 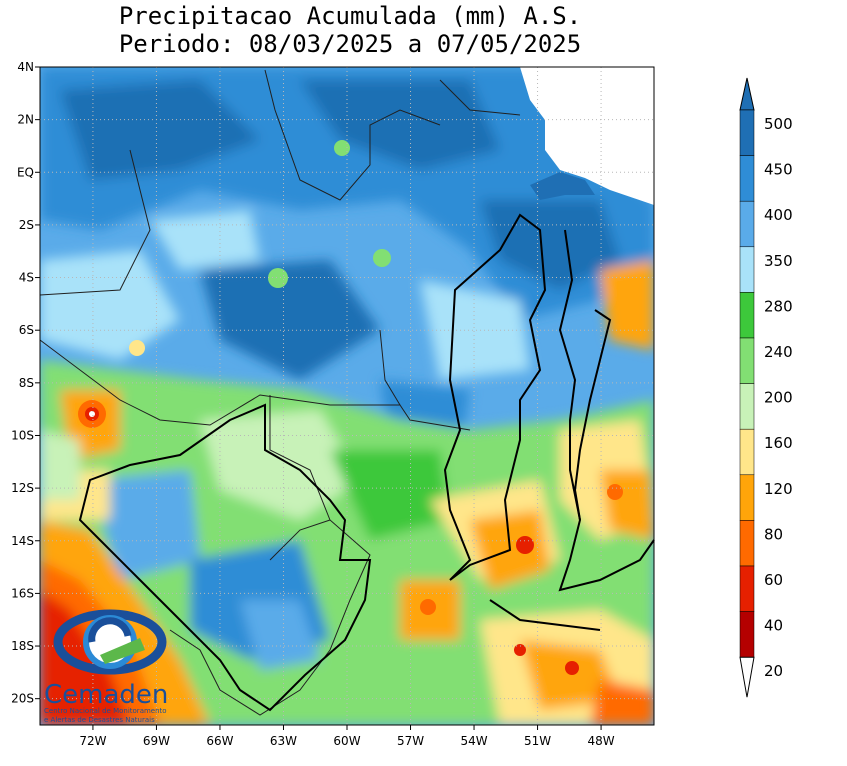 What do you see at coordinates (22, 435) in the screenshot?
I see `lat-tick-label: 10S` at bounding box center [22, 435].